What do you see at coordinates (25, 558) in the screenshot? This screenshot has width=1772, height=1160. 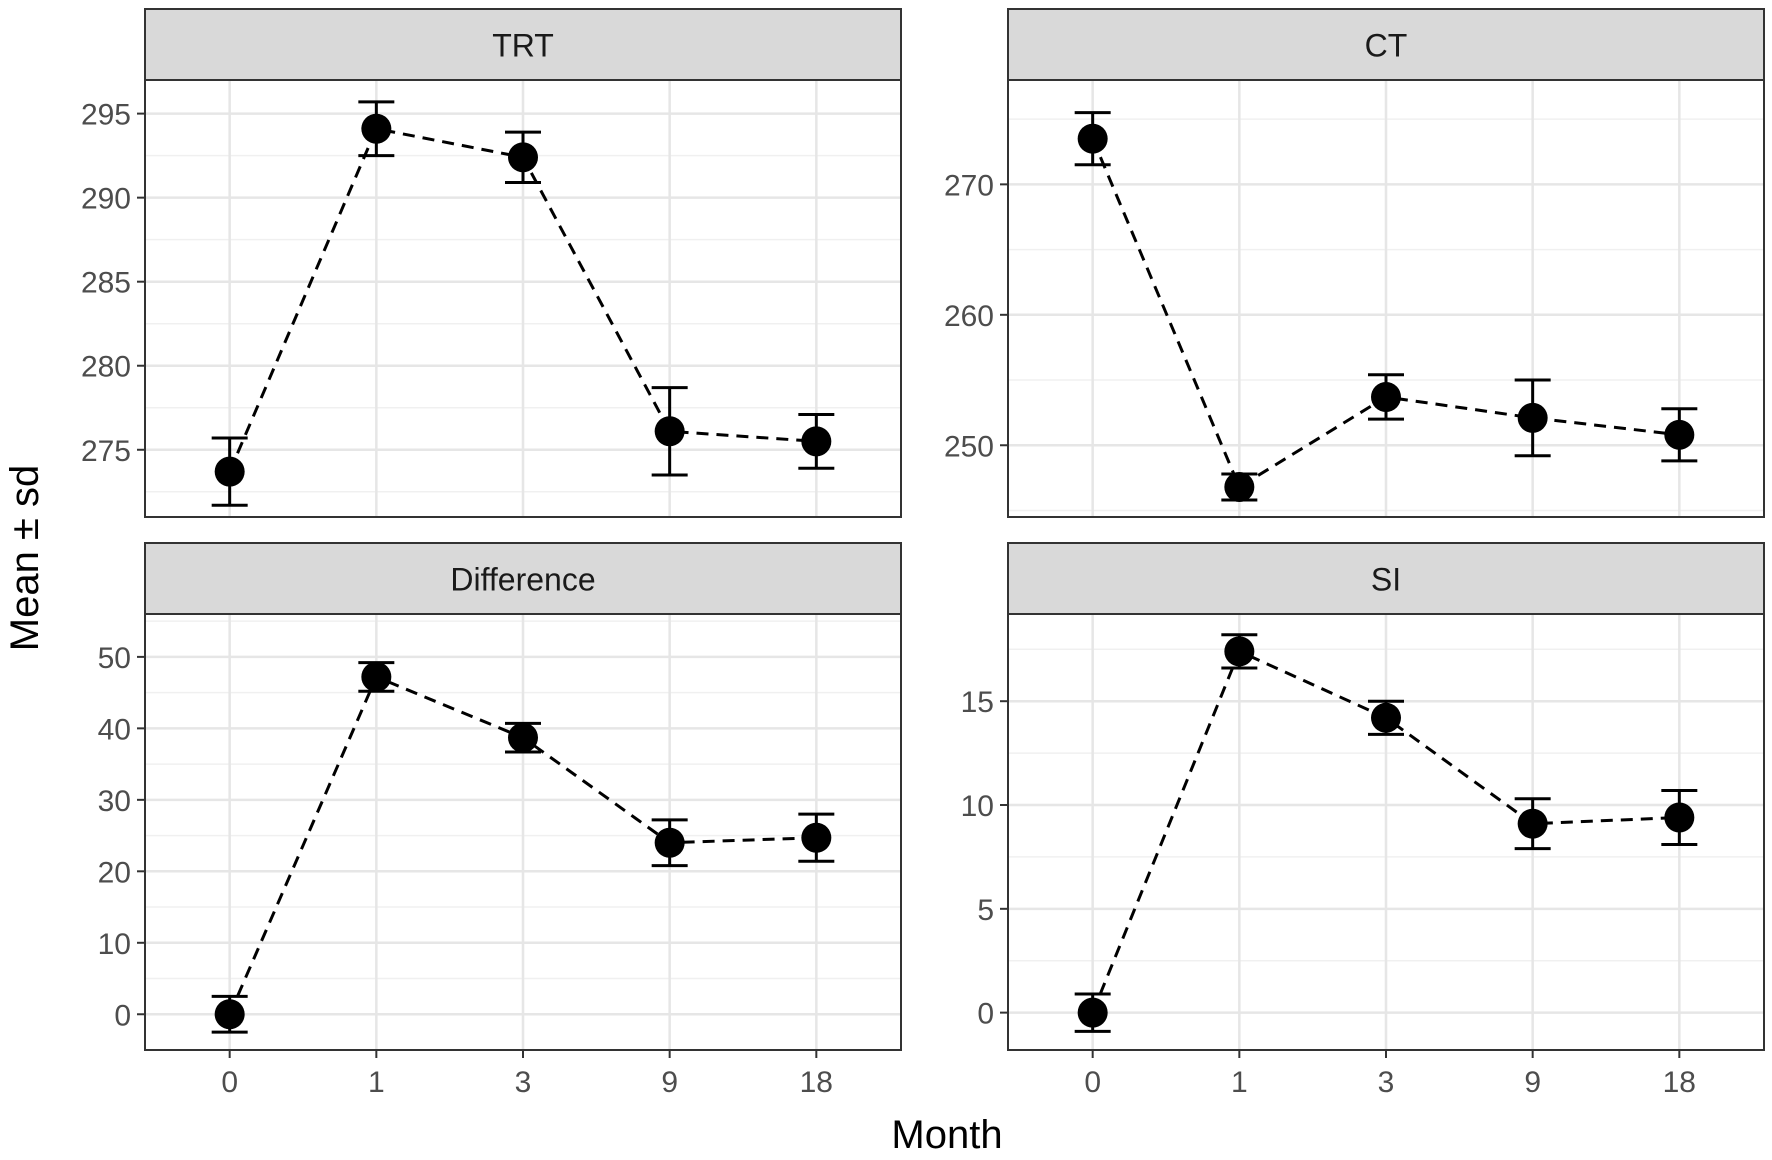 I see `y-axis-title: Mean ± sd` at bounding box center [25, 558].